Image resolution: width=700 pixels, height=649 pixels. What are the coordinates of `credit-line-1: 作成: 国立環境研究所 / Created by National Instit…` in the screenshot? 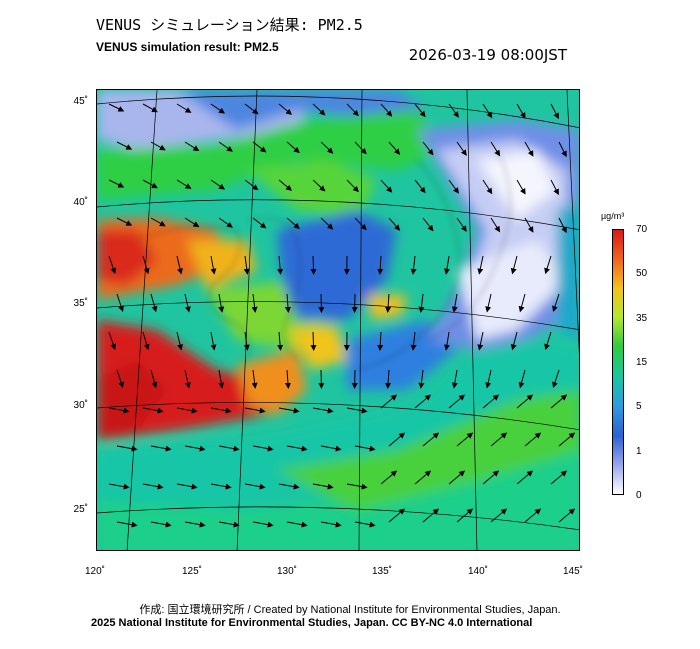 It's located at (350, 610).